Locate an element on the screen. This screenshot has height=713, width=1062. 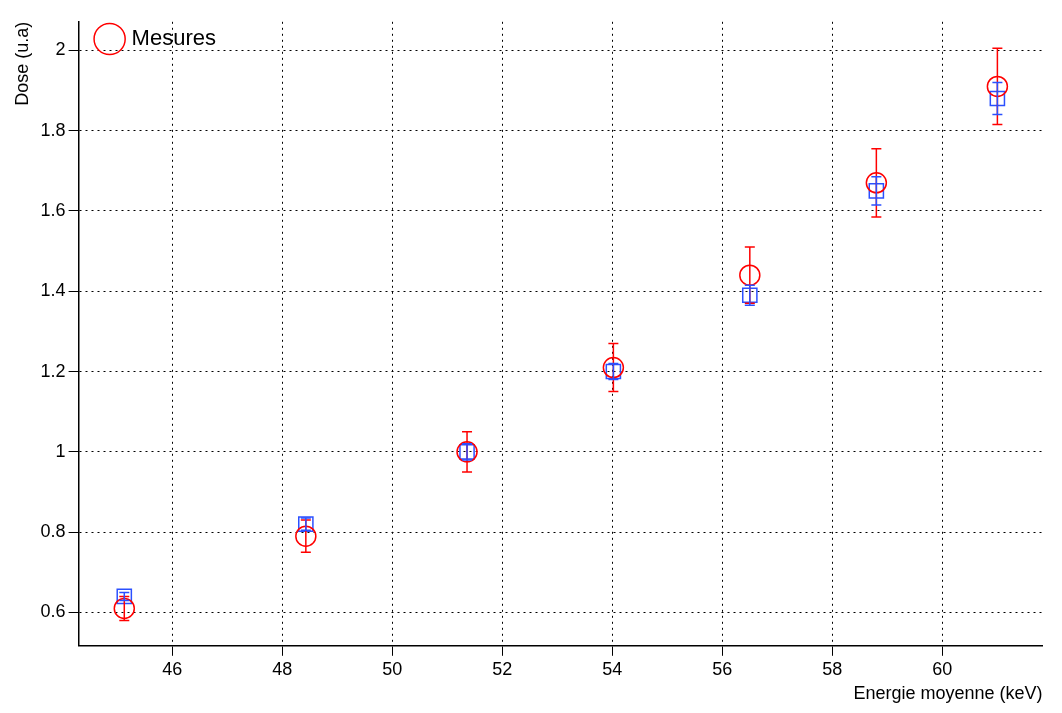
legend-label: Mesures is located at coordinates (173, 38).